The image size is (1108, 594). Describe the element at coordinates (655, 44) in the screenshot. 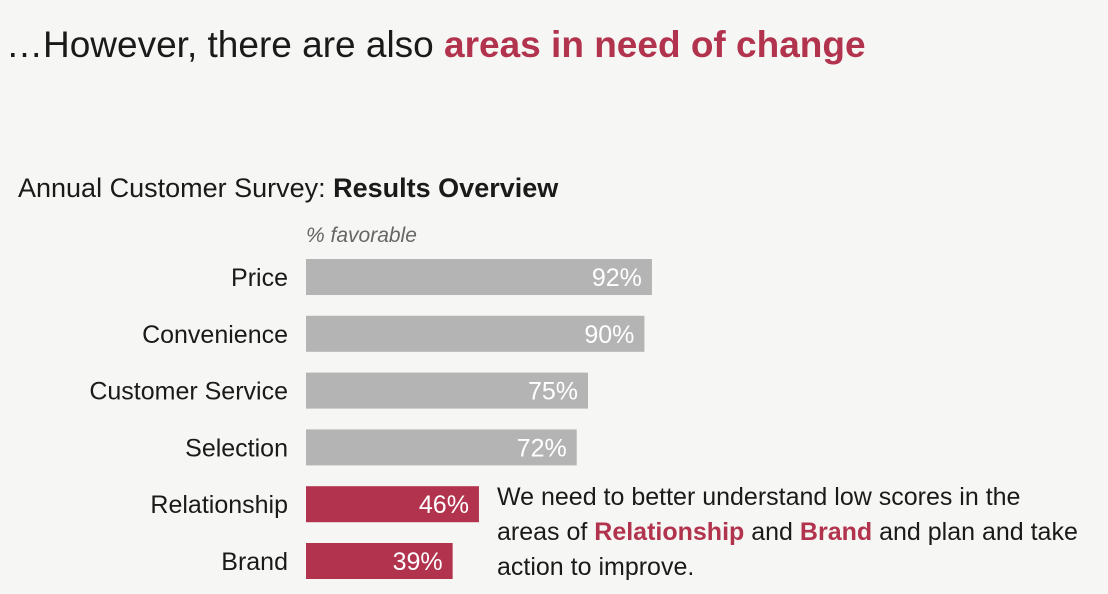

I see `headline-emphasis: areas in need of change` at that location.